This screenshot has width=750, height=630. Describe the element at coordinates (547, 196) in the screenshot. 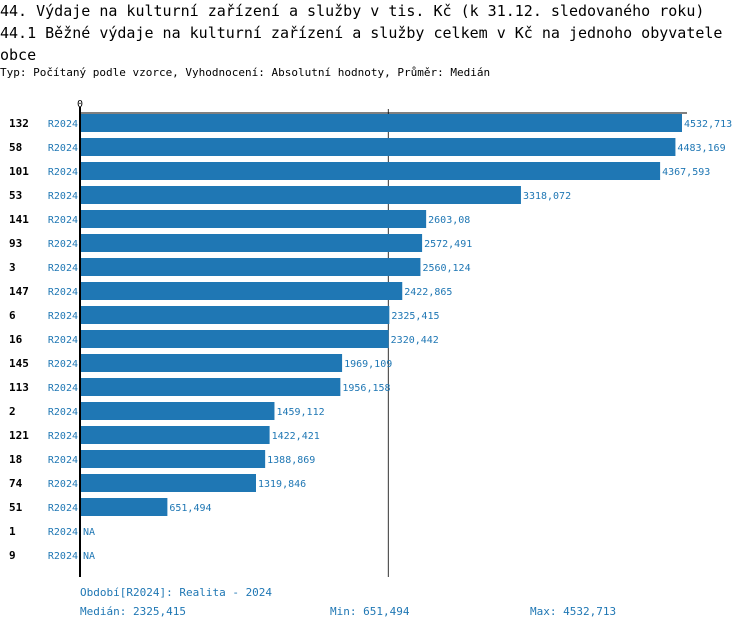

I see `value-label: 3318,072` at that location.